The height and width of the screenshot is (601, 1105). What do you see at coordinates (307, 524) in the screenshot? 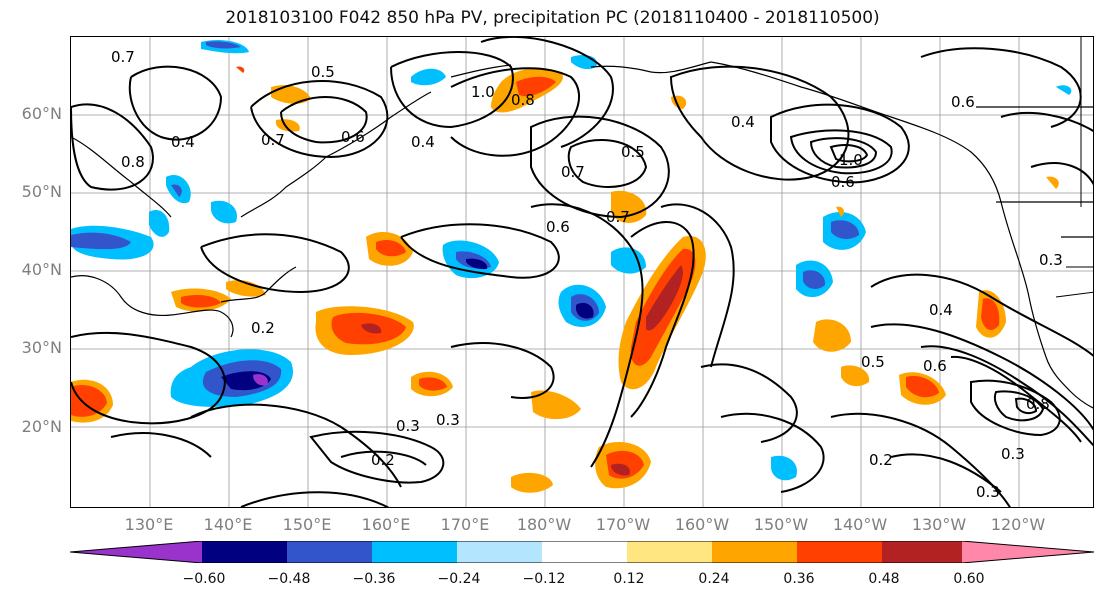
I see `lon-label: 150°E` at bounding box center [307, 524].